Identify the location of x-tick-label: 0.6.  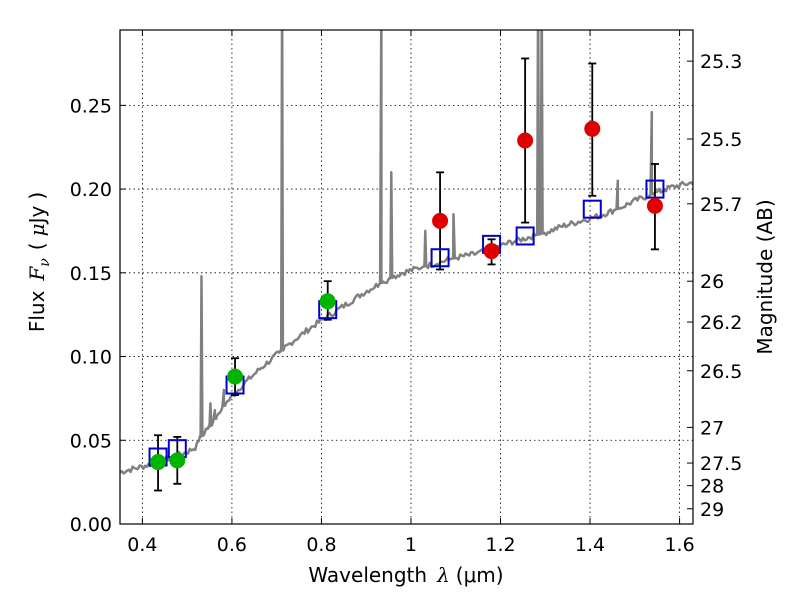
(232, 545).